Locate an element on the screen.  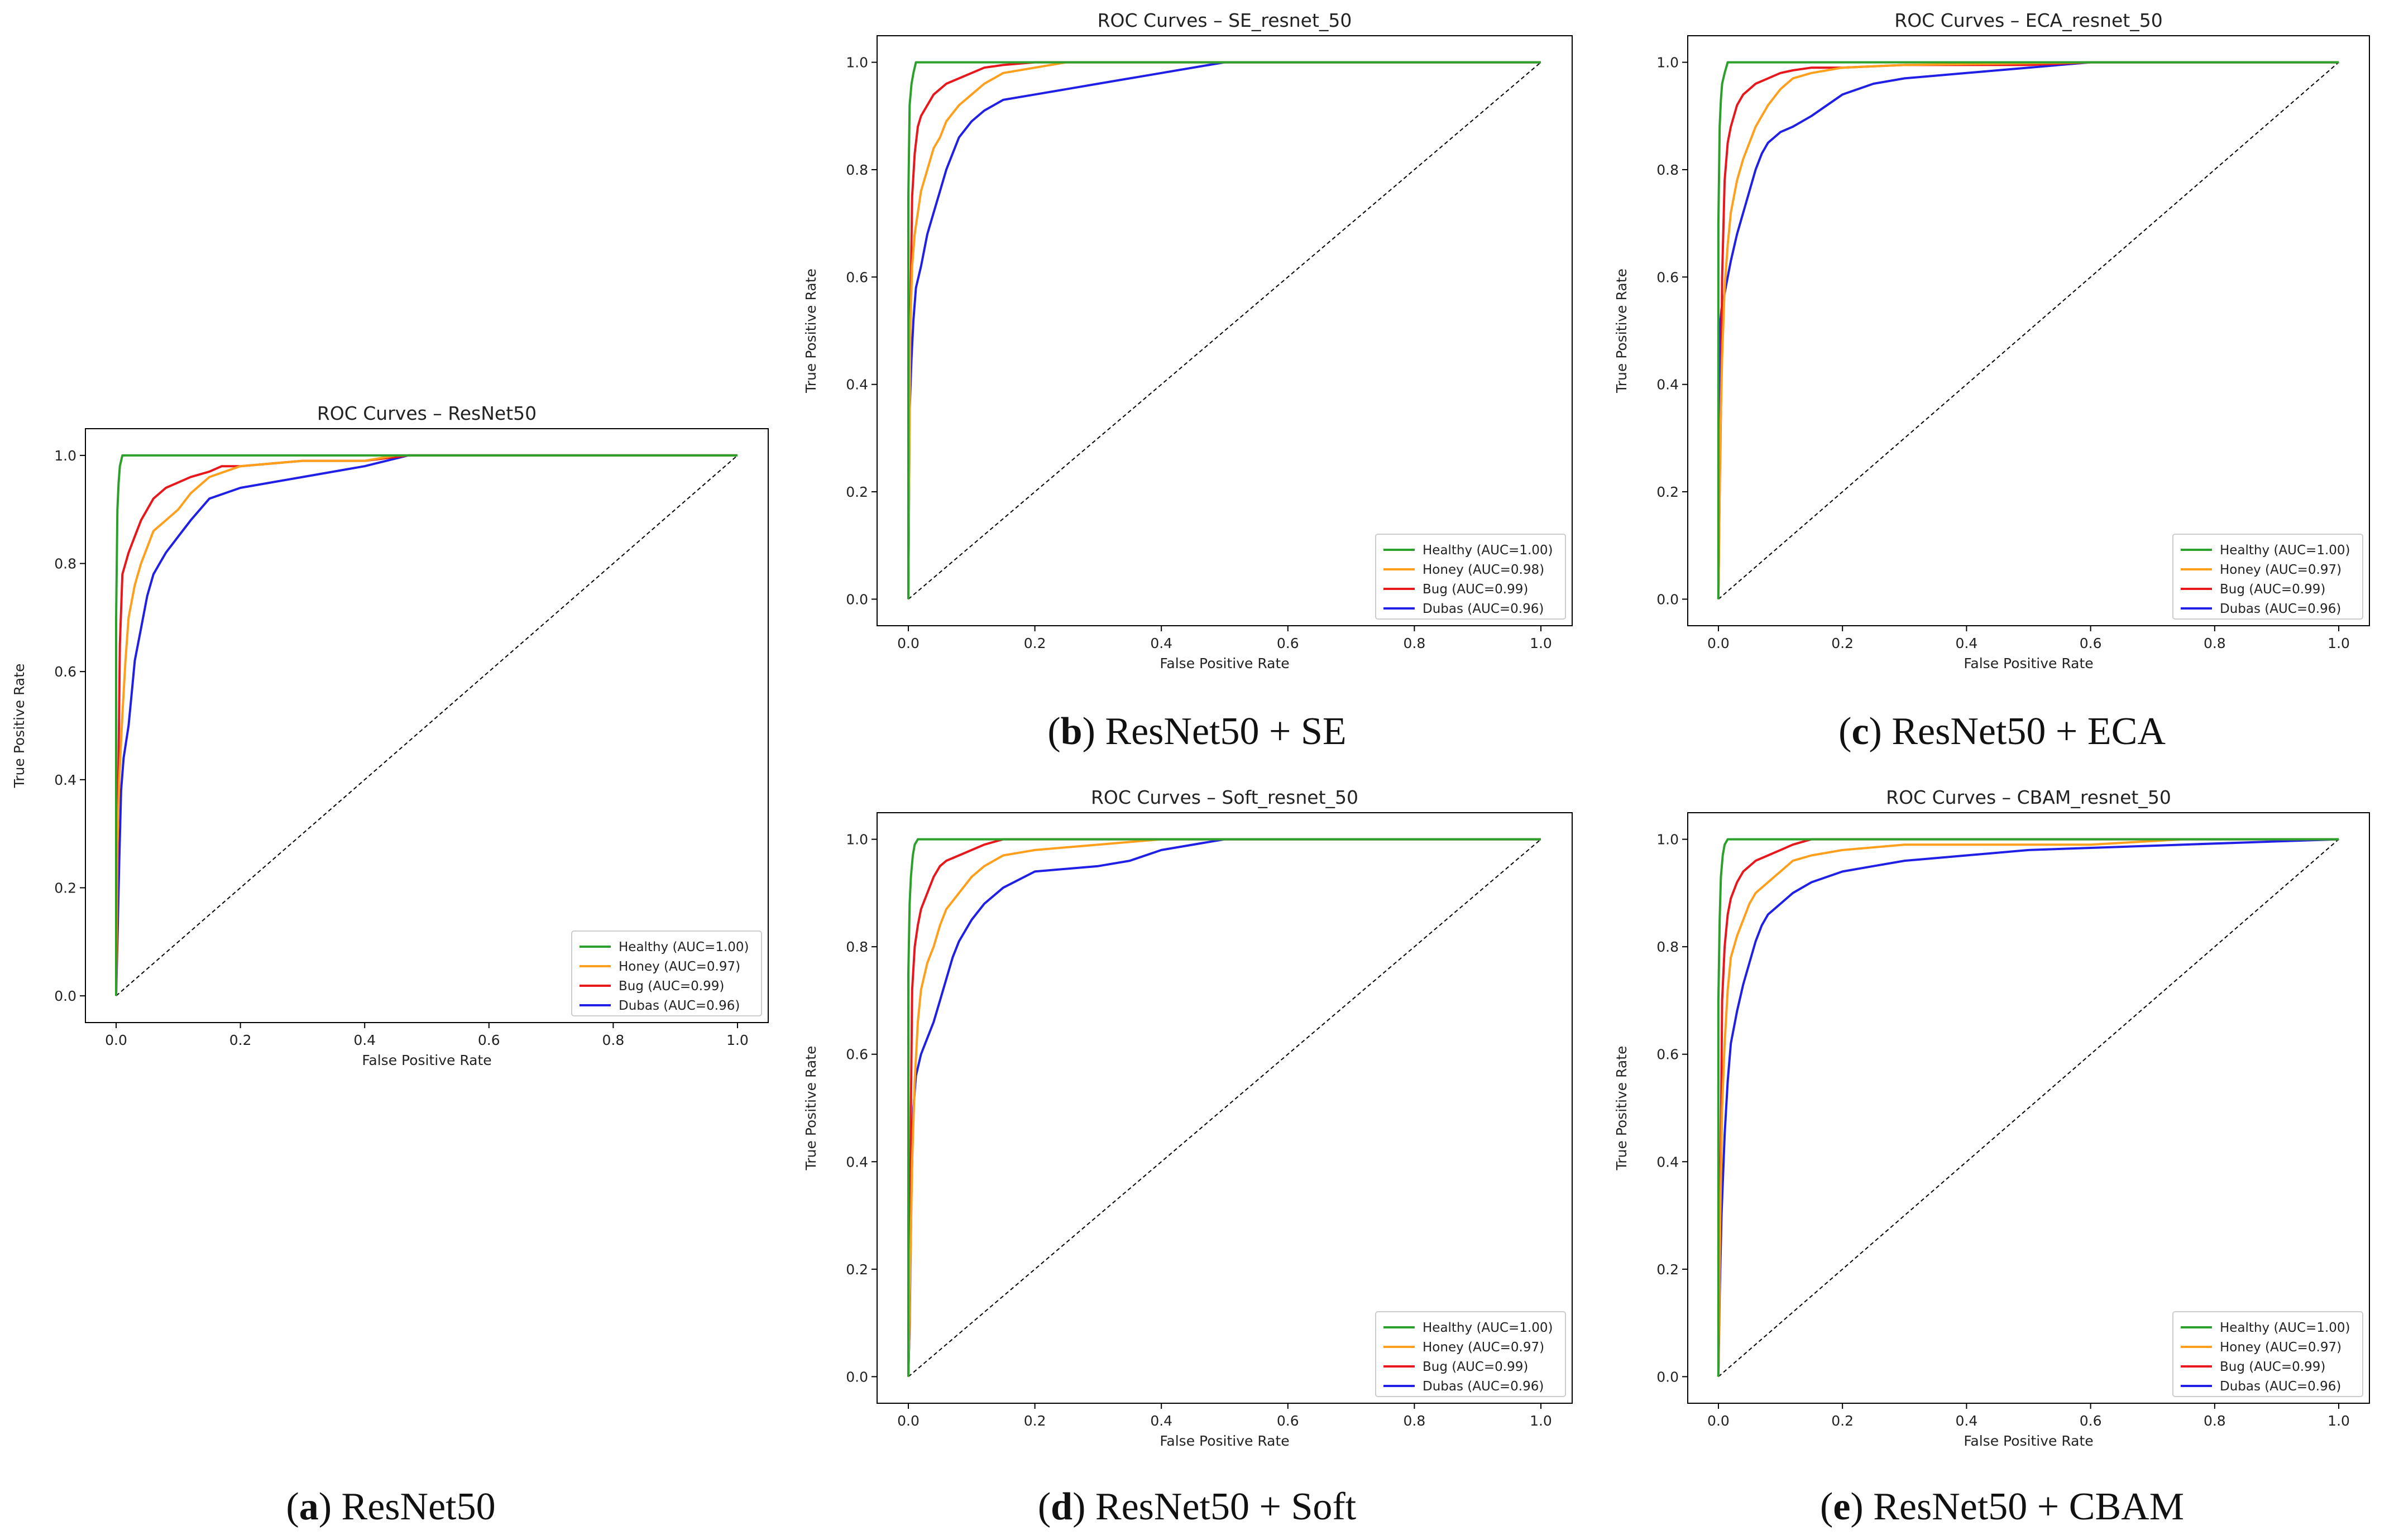
roc-curve-bug is located at coordinates (1224, 330).